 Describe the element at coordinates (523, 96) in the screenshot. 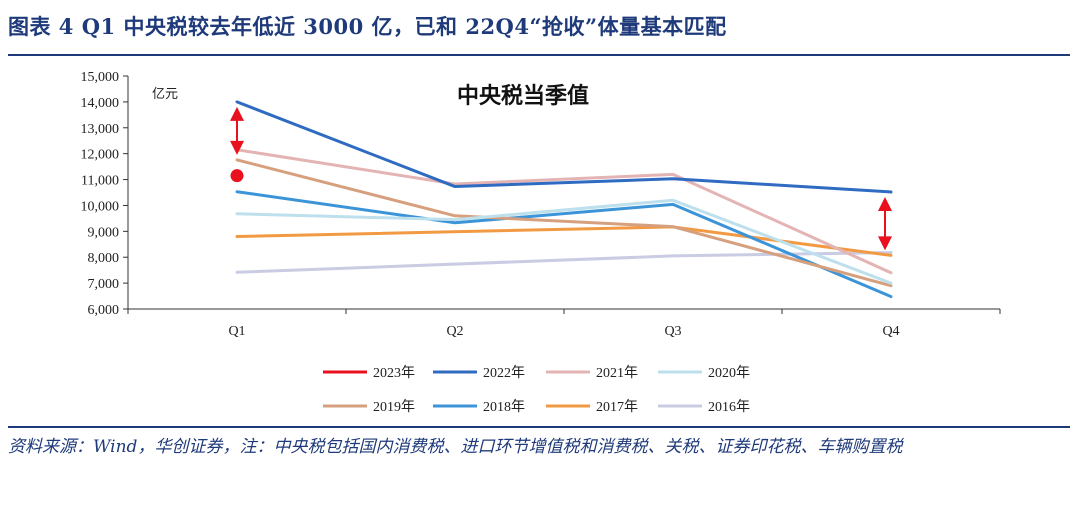

I see `chart-title: 中央税当季值` at that location.